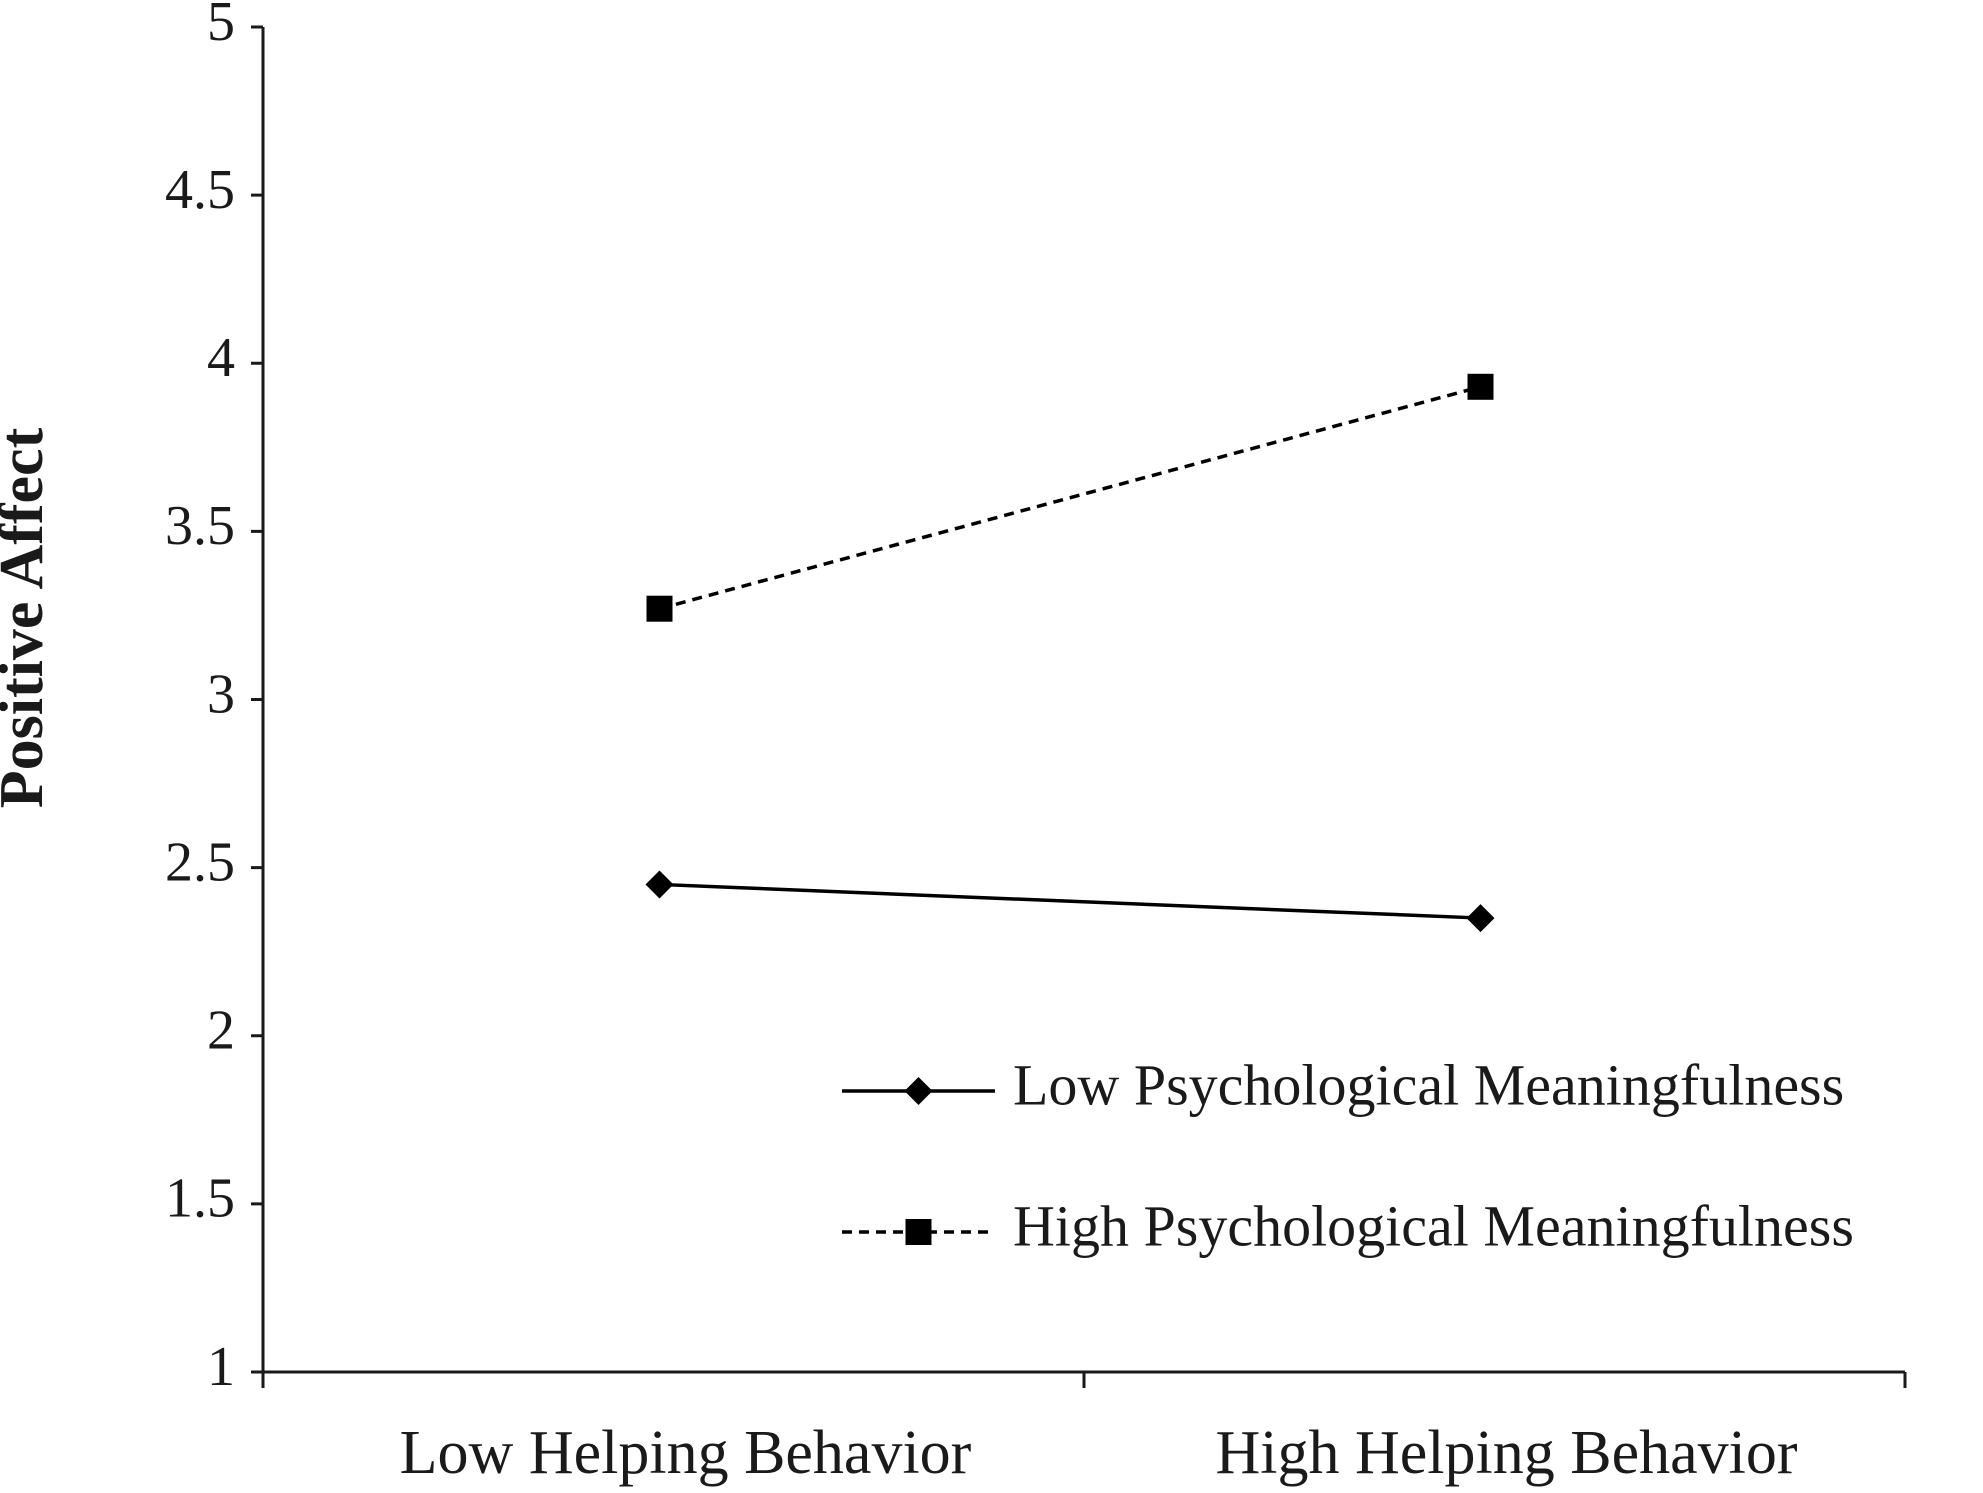 The width and height of the screenshot is (1983, 1493). Describe the element at coordinates (221, 1367) in the screenshot. I see `y-tick-label: 1` at that location.